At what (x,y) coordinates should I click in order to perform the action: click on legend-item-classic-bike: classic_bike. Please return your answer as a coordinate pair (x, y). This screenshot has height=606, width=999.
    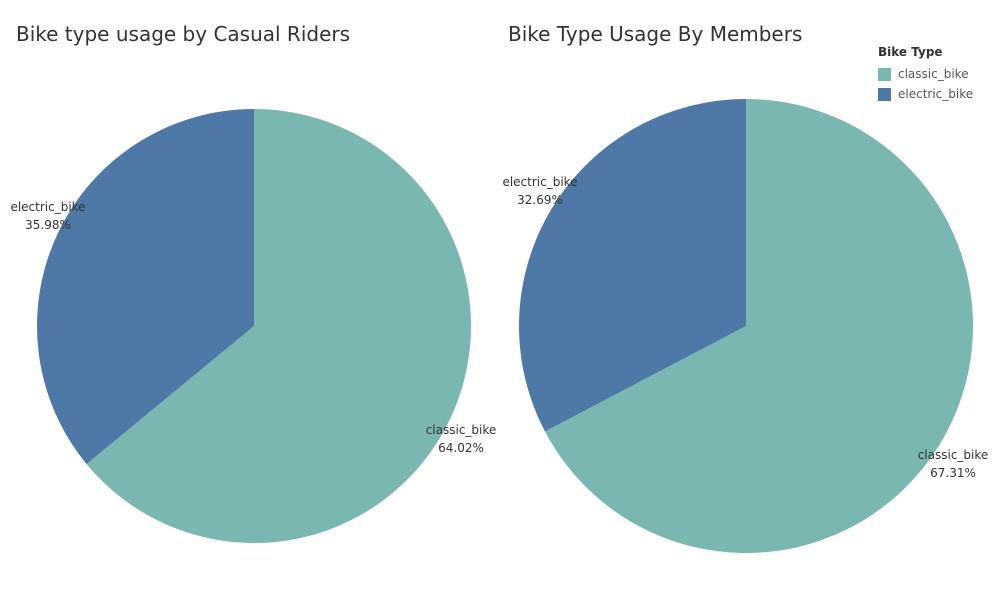
    Looking at the image, I should click on (925, 74).